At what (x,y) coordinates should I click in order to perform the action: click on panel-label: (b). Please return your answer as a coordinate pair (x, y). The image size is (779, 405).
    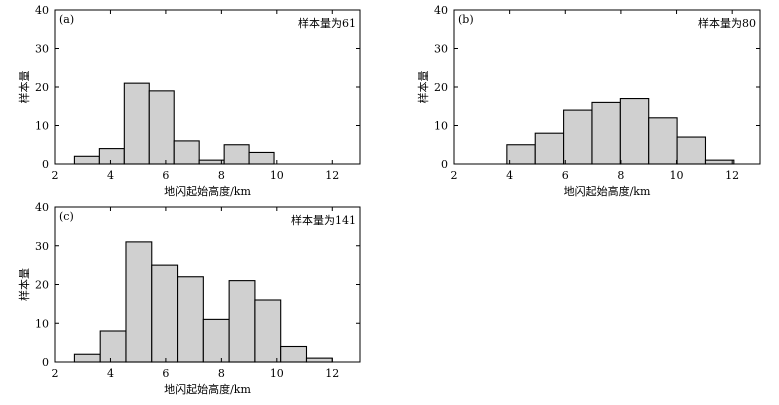
    Looking at the image, I should click on (466, 19).